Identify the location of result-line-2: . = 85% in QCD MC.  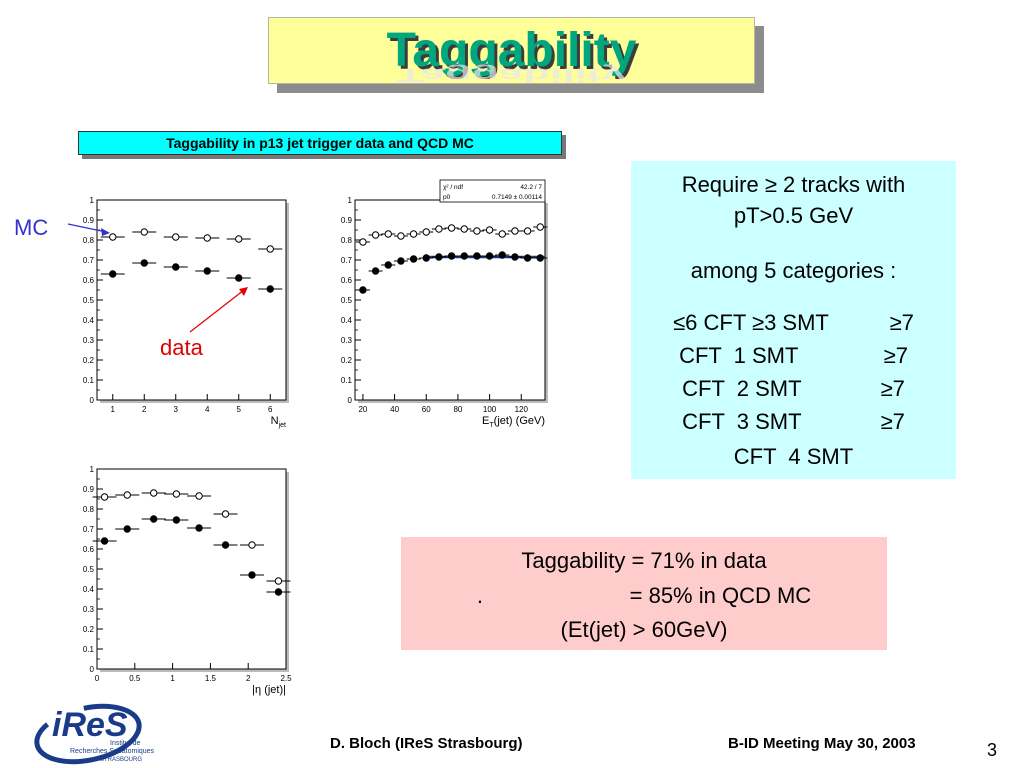
(644, 595).